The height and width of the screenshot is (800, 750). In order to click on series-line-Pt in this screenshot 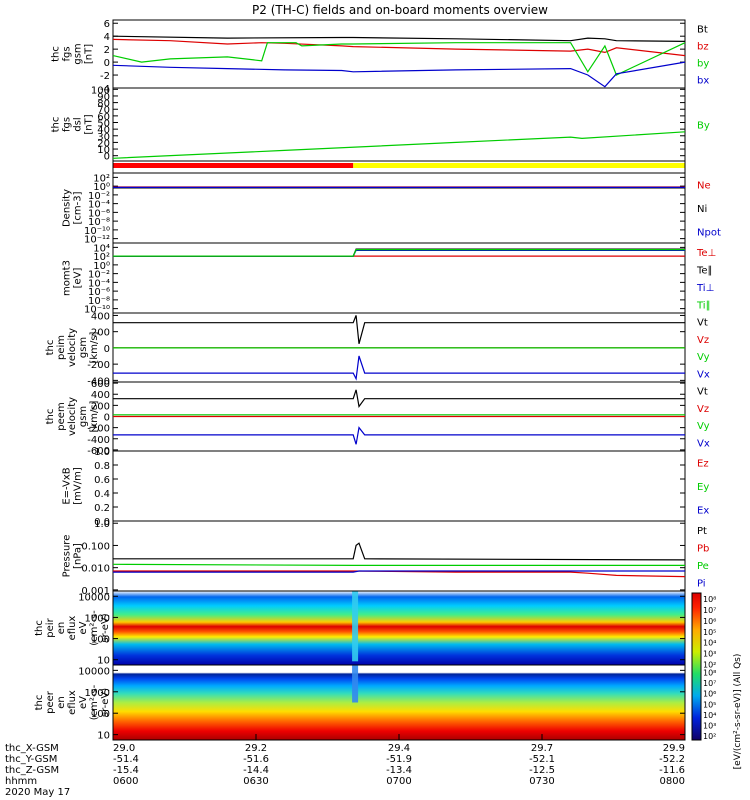, I will do `click(399, 551)`.